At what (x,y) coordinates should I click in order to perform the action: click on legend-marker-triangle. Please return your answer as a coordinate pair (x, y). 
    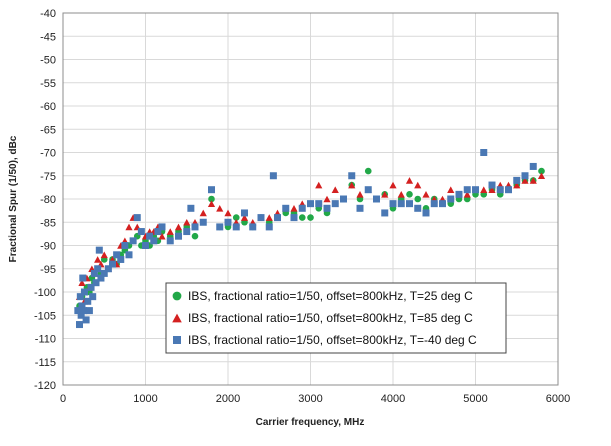
    Looking at the image, I should click on (177, 318).